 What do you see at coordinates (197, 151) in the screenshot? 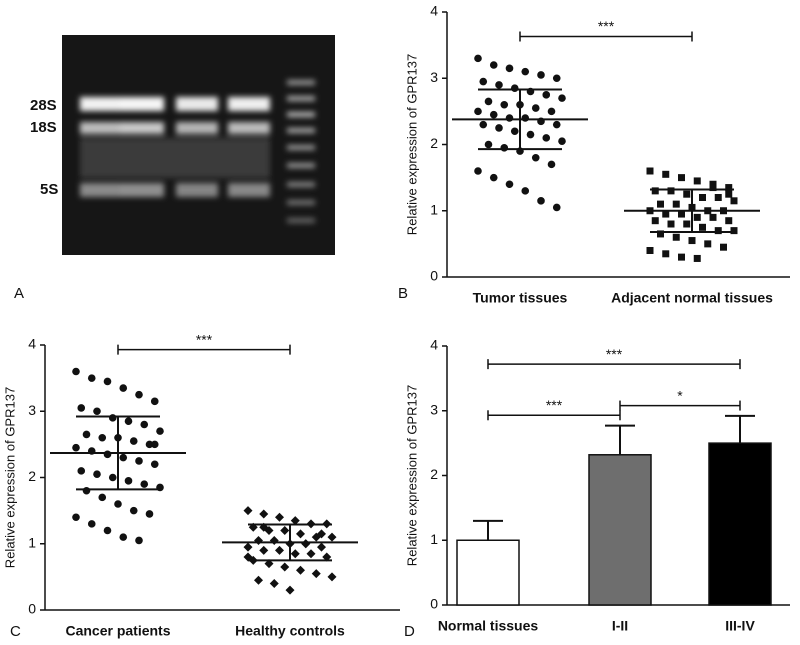
I see `gel-bands` at bounding box center [197, 151].